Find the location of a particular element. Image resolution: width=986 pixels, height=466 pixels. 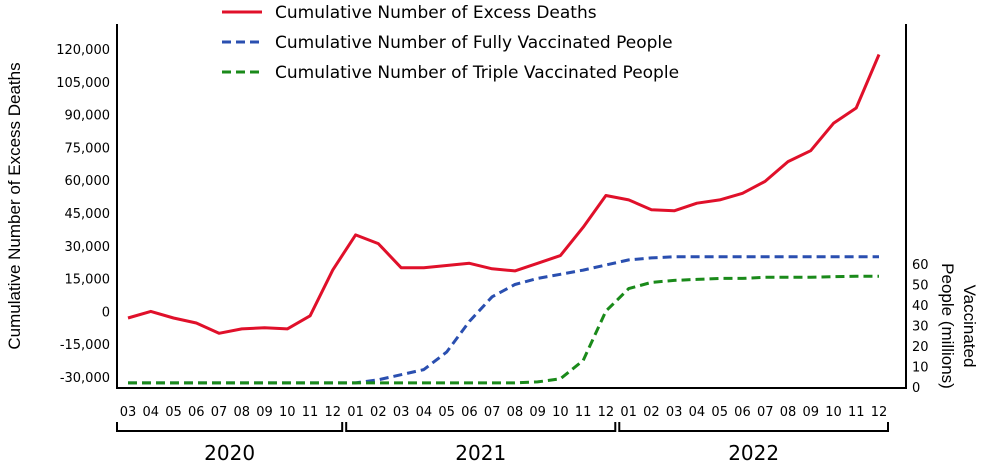

y2-tick-label: 30 is located at coordinates (920, 327).